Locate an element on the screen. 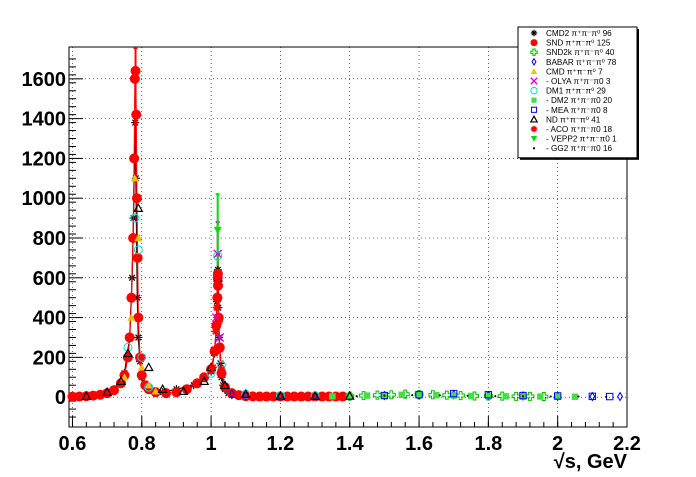 The width and height of the screenshot is (696, 477). y-tick-label: 1000 is located at coordinates (44, 199).